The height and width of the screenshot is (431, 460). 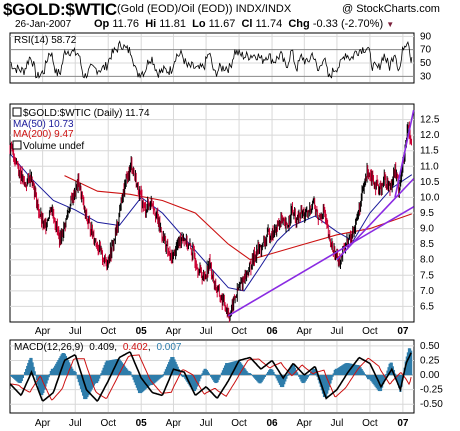 I want to click on macd-legend: MACD(12,26,9) 0.409, 0.402, 0.007, so click(x=98, y=347).